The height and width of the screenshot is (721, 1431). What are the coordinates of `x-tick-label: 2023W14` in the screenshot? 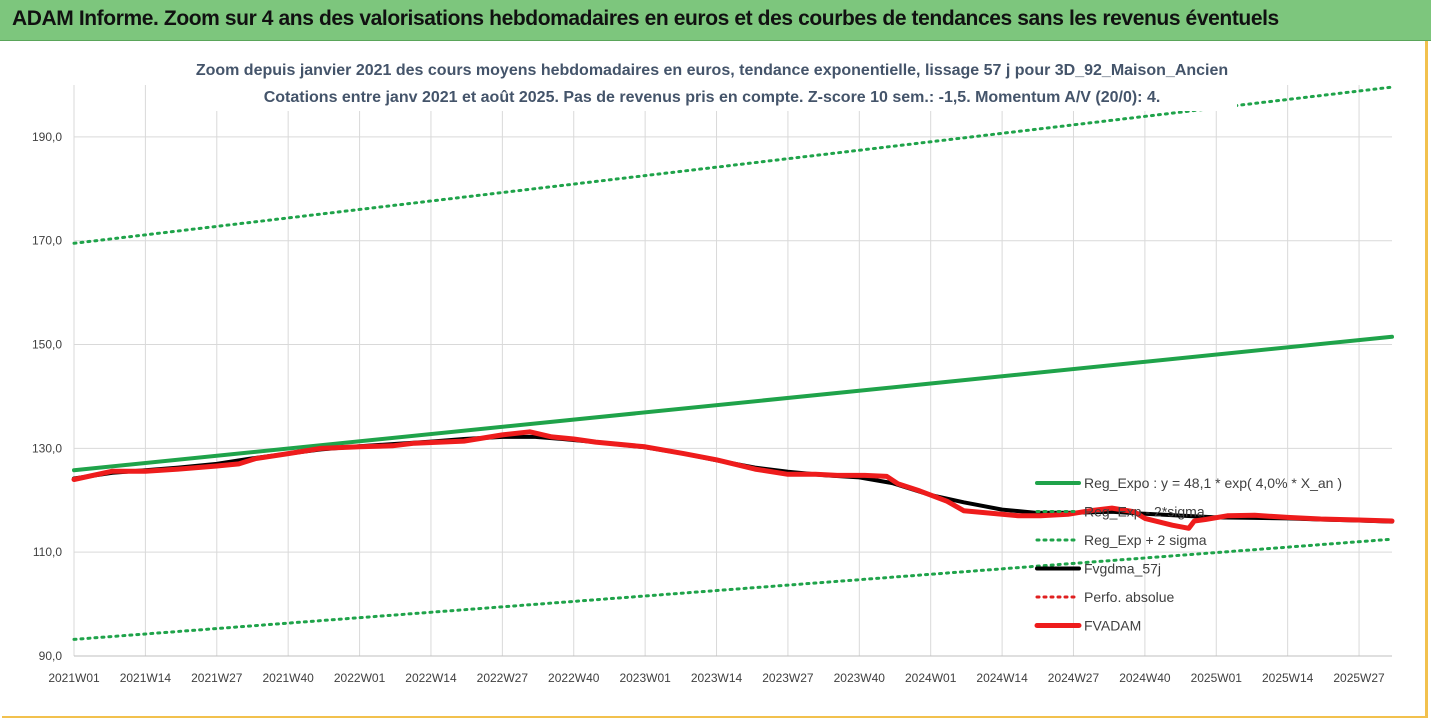 It's located at (717, 678).